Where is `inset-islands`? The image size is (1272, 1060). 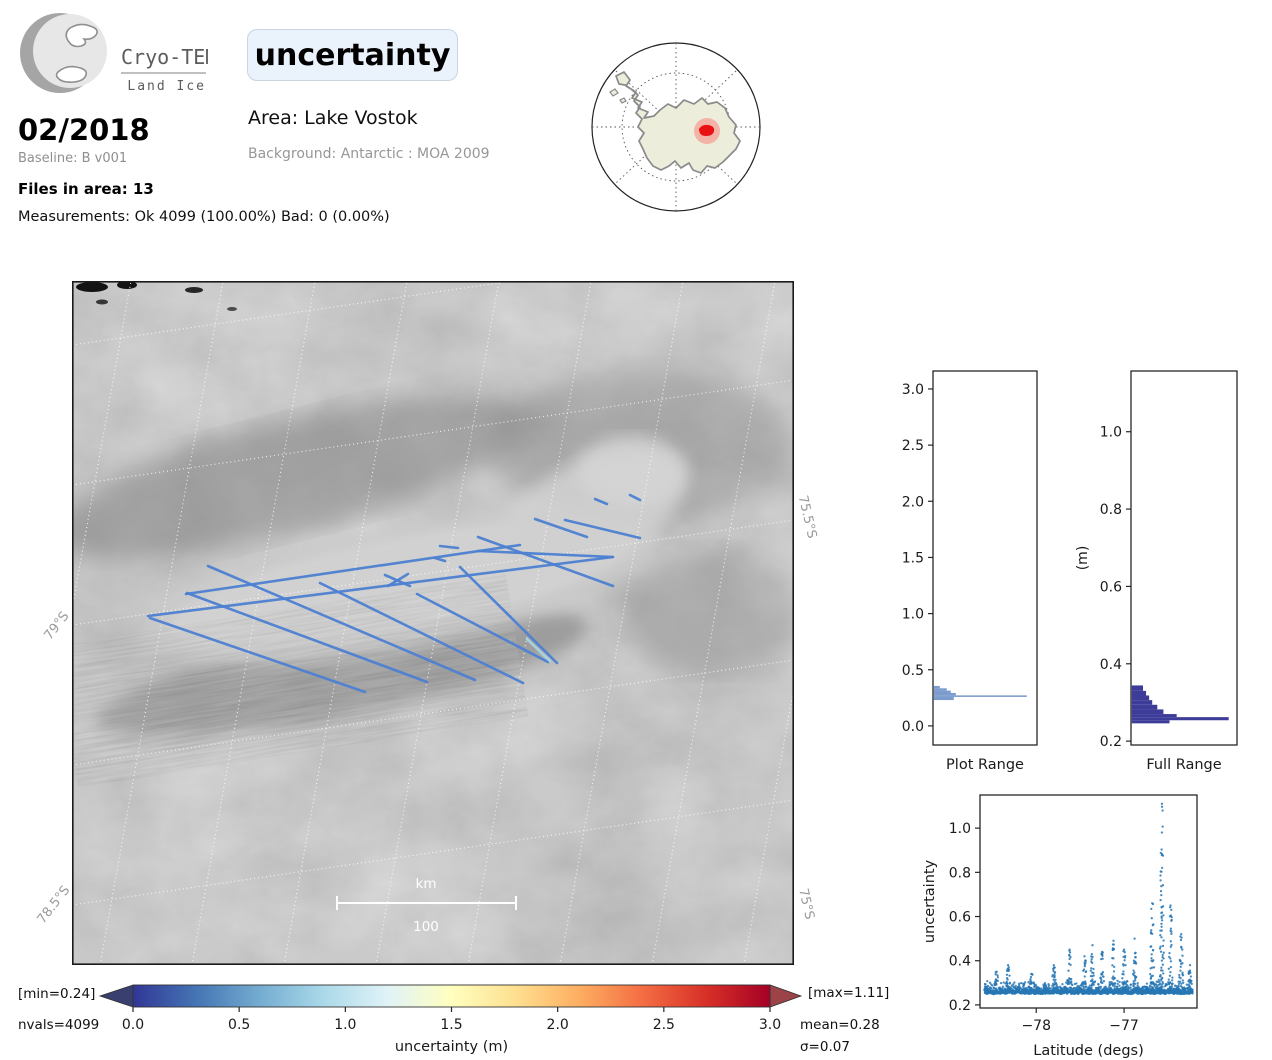 inset-islands is located at coordinates (618, 96).